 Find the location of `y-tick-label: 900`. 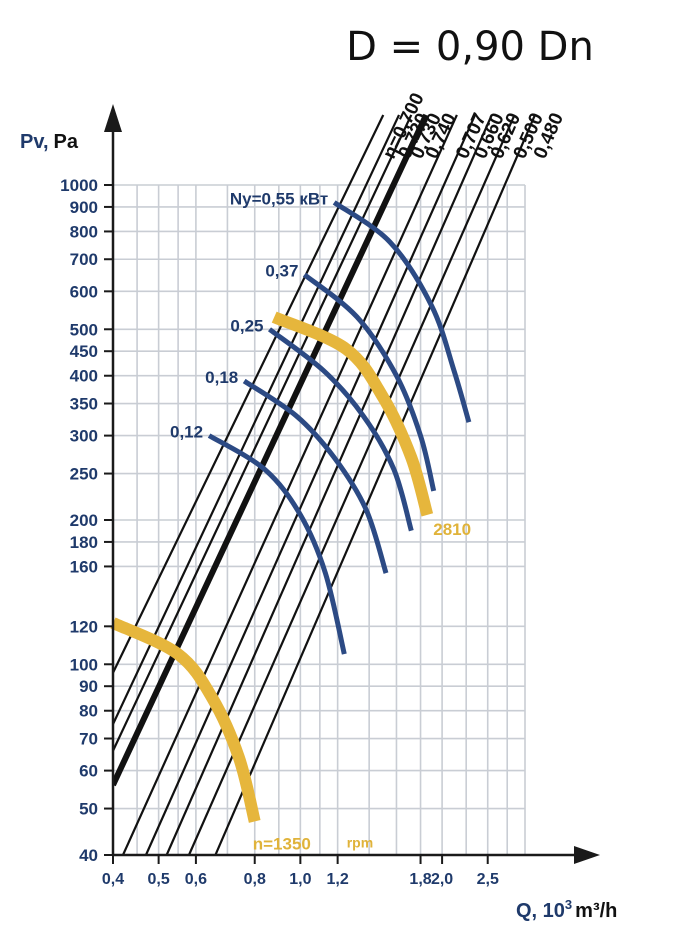

y-tick-label: 900 is located at coordinates (84, 207).